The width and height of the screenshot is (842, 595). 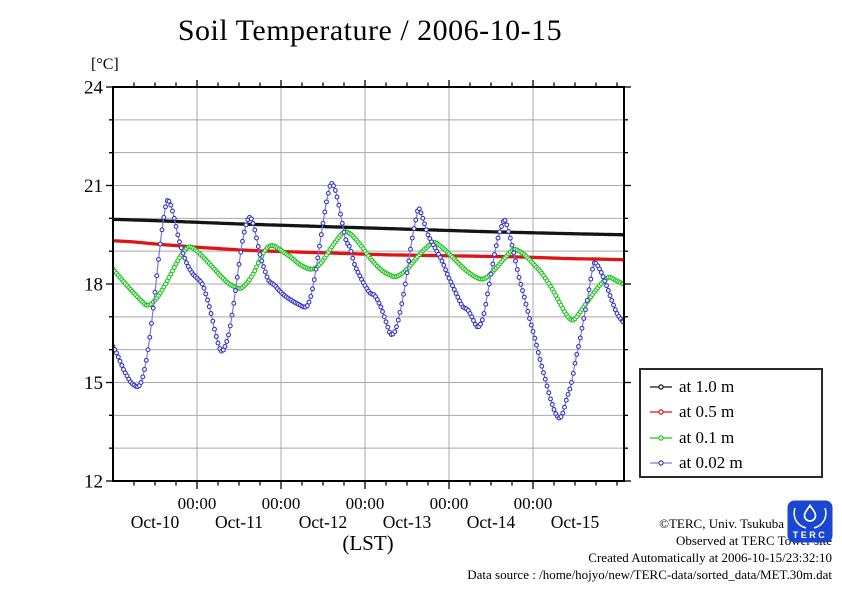 I want to click on svg-text: Oct-15, so click(x=575, y=522).